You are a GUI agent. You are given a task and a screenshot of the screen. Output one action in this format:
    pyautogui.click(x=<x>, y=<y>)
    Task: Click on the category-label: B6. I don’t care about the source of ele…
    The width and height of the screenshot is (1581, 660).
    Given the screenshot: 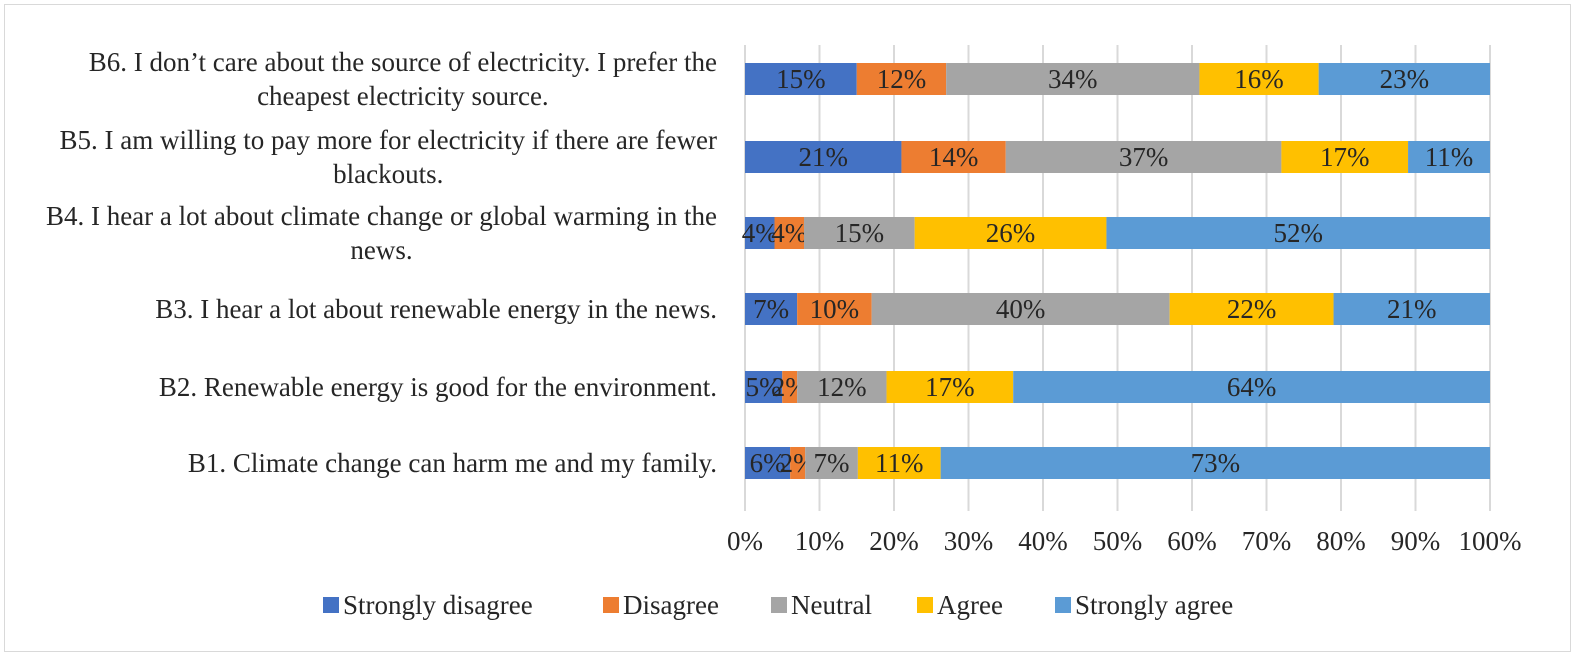 What is the action you would take?
    pyautogui.click(x=403, y=79)
    